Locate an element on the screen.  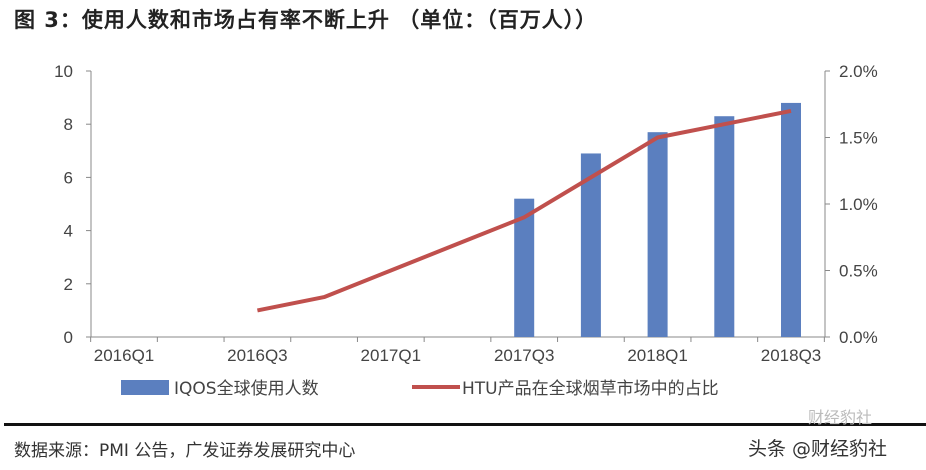
divider is located at coordinates (465, 424).